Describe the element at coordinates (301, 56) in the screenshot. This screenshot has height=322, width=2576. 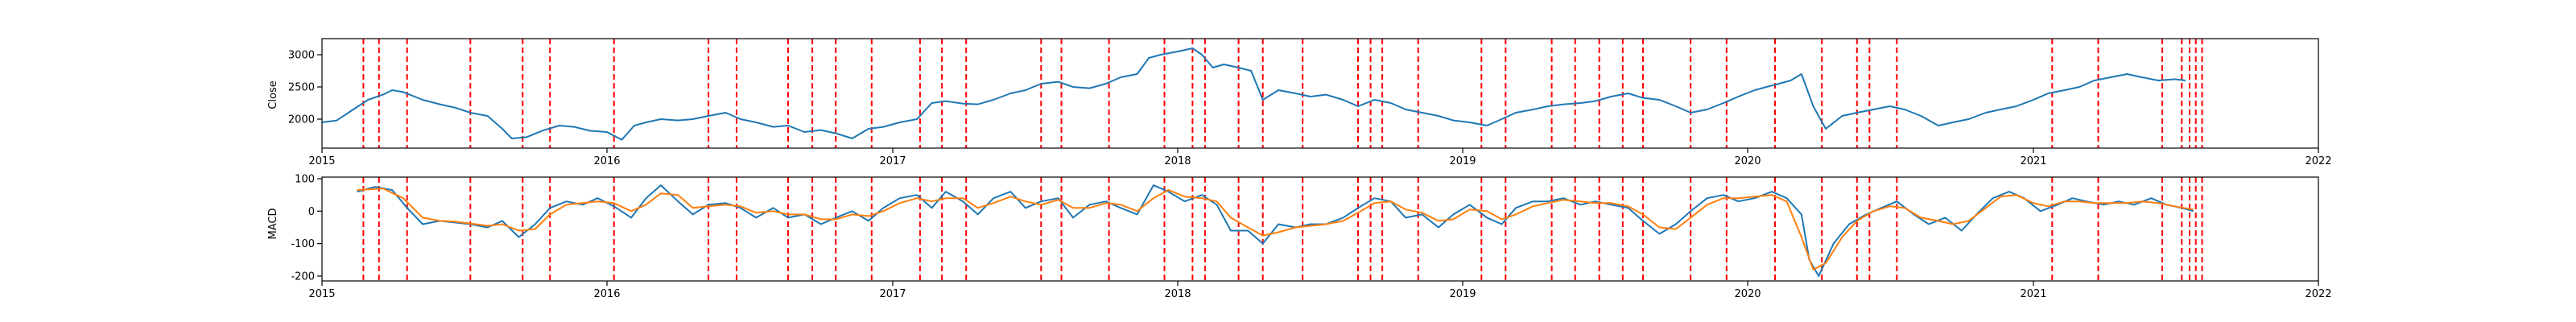
I see `y-tick-label: 3000` at that location.